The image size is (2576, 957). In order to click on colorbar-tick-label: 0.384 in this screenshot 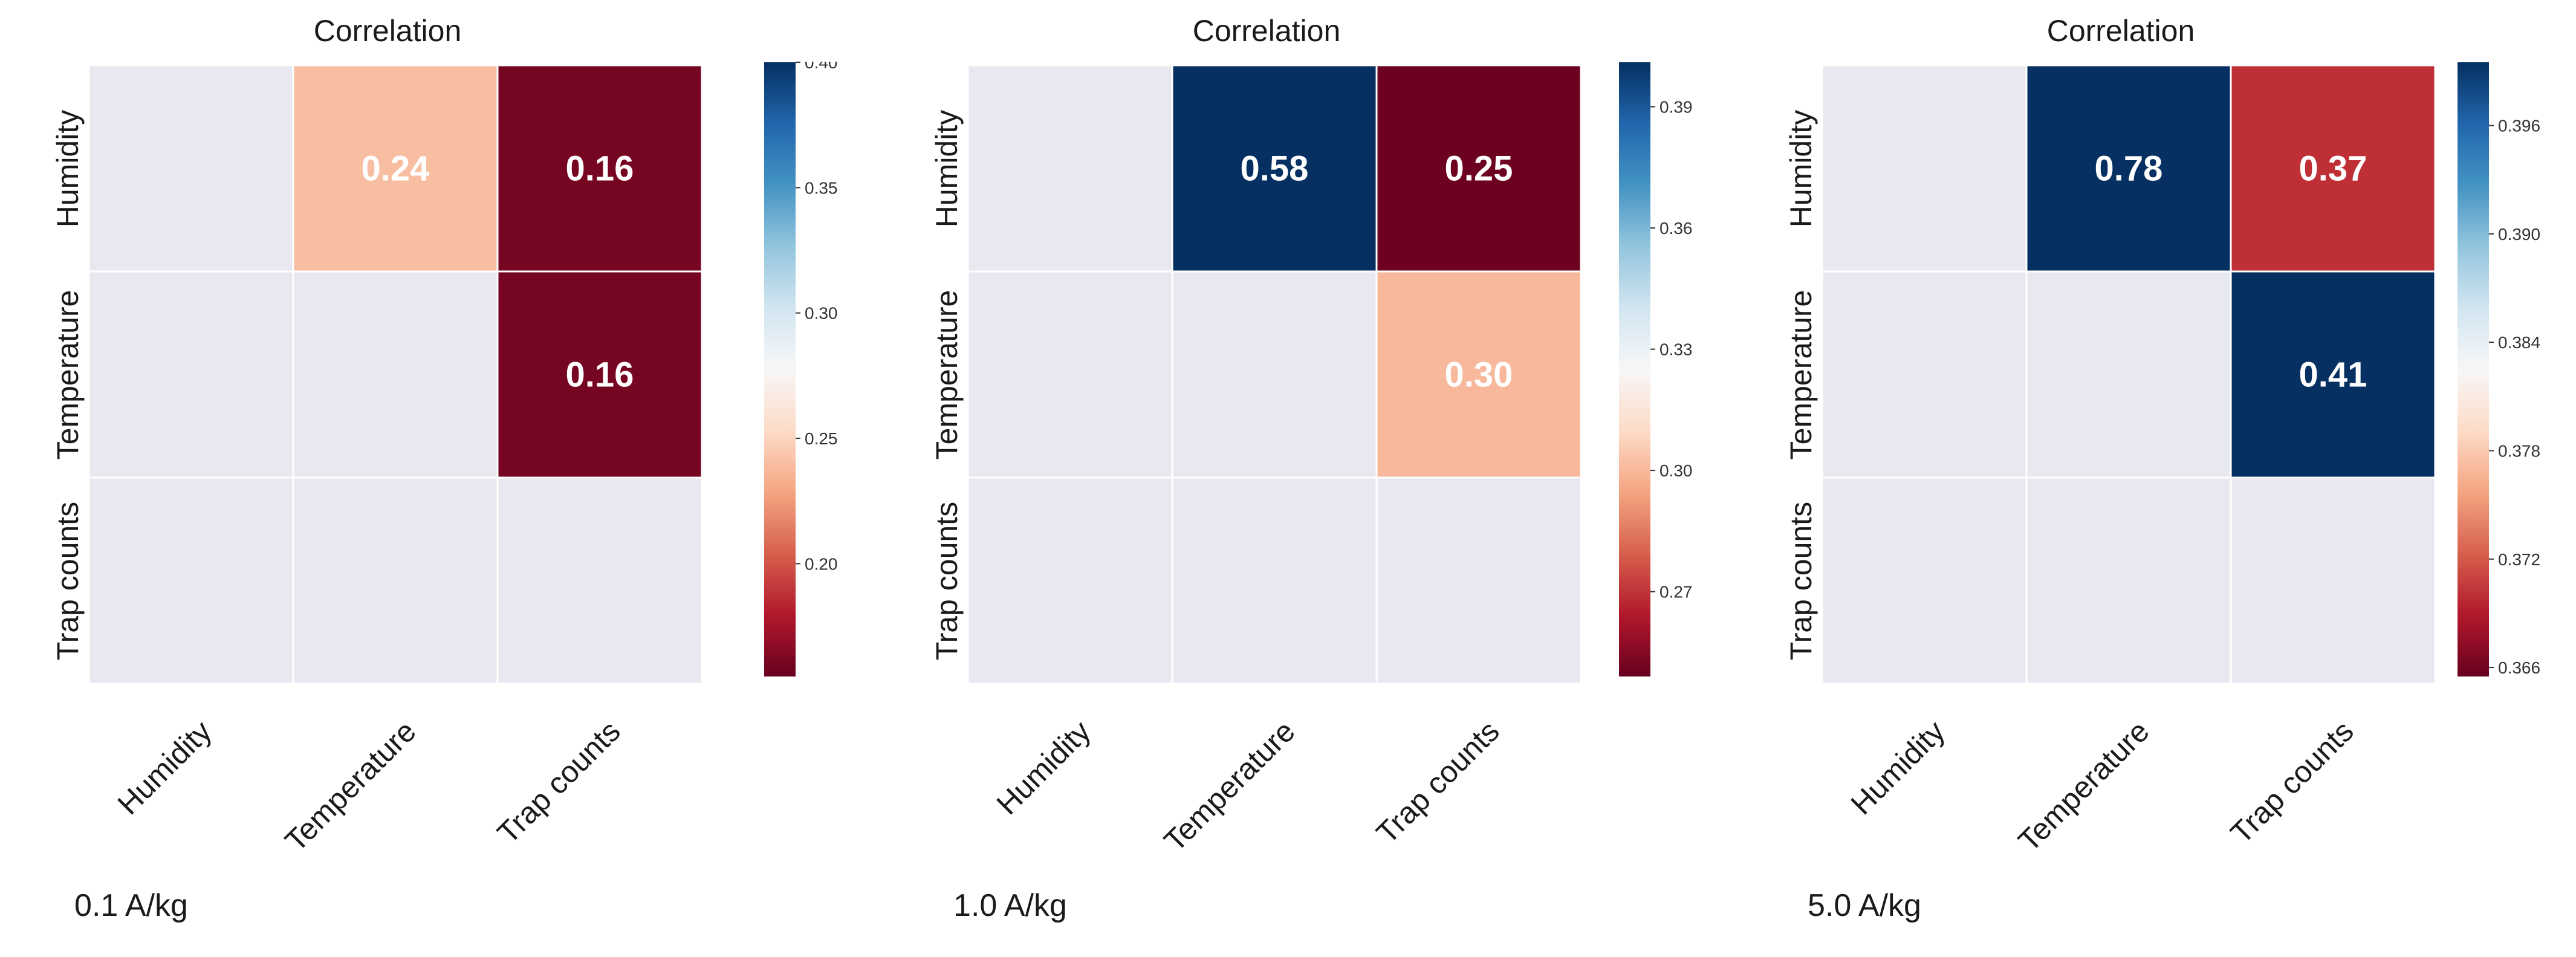, I will do `click(2519, 343)`.